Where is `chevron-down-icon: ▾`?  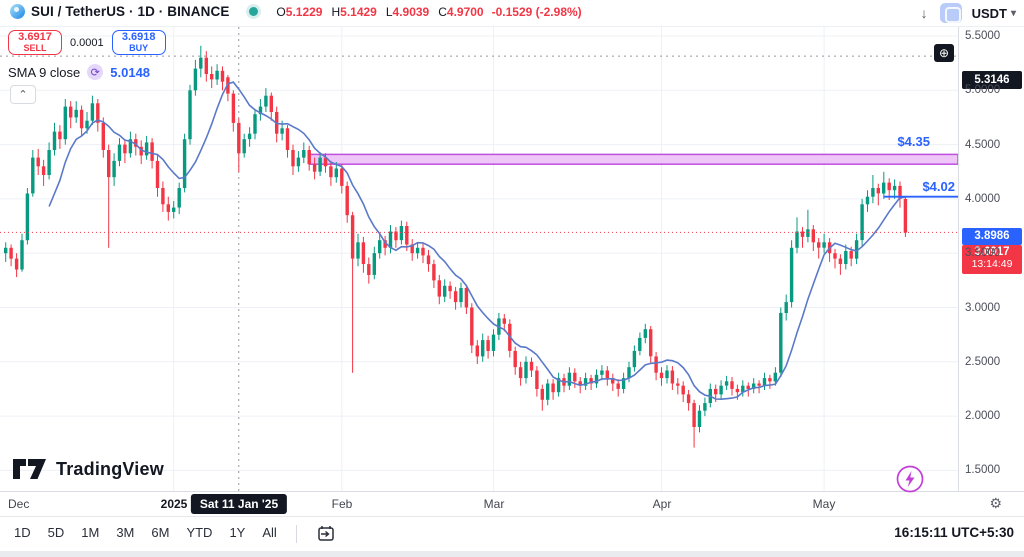
chevron-down-icon: ▾ is located at coordinates (1013, 13).